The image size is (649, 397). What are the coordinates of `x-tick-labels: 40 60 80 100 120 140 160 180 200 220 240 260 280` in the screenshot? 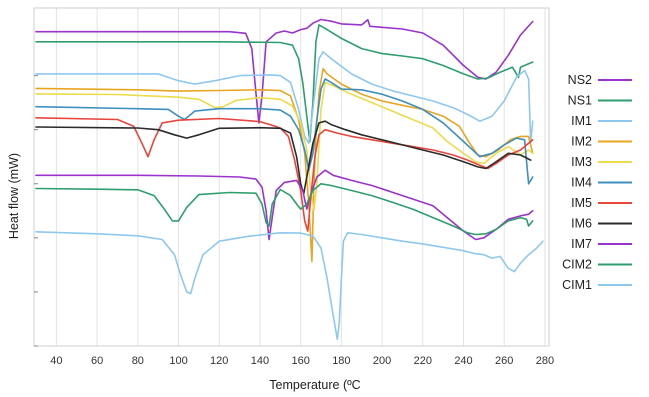 It's located at (302, 361).